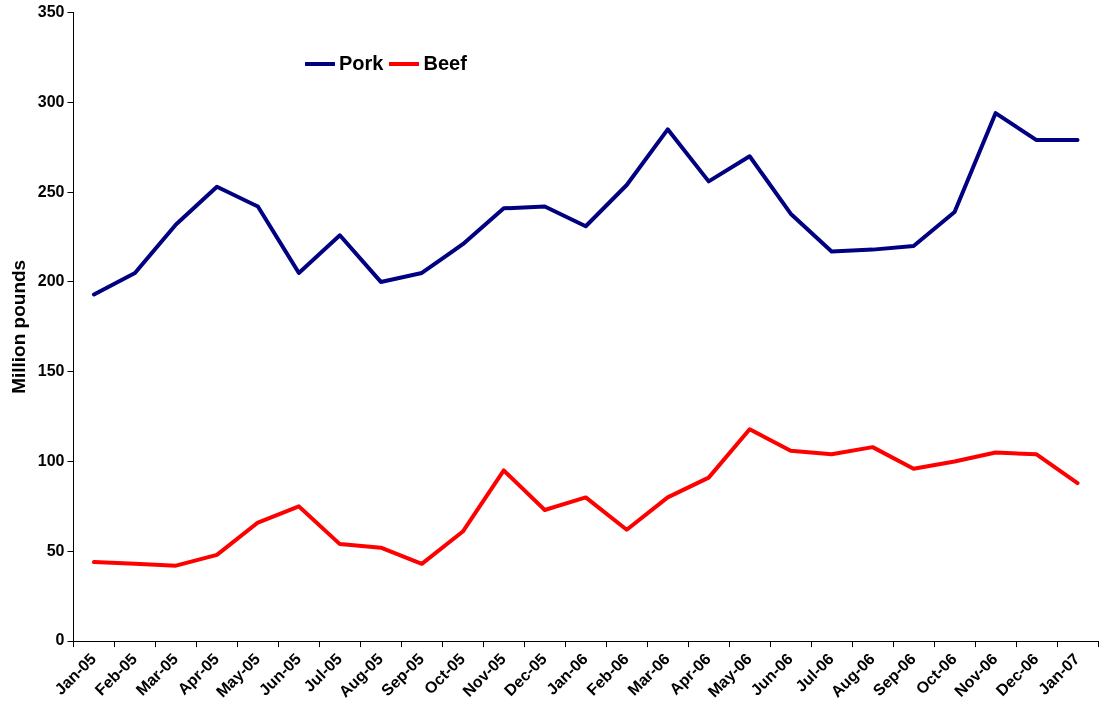  I want to click on y-tick-label: 50, so click(55, 550).